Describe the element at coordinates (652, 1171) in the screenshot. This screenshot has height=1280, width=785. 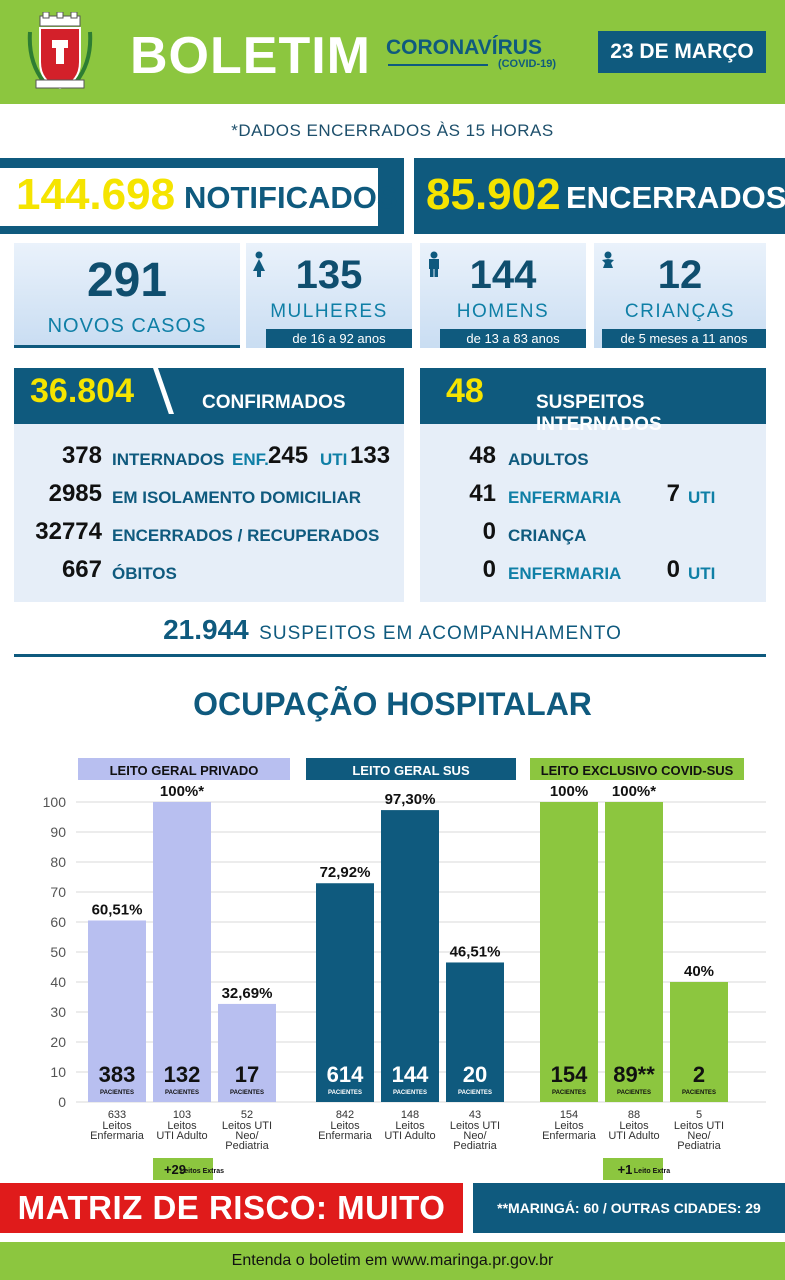
I see `extra-beds-label: Leito Extra` at that location.